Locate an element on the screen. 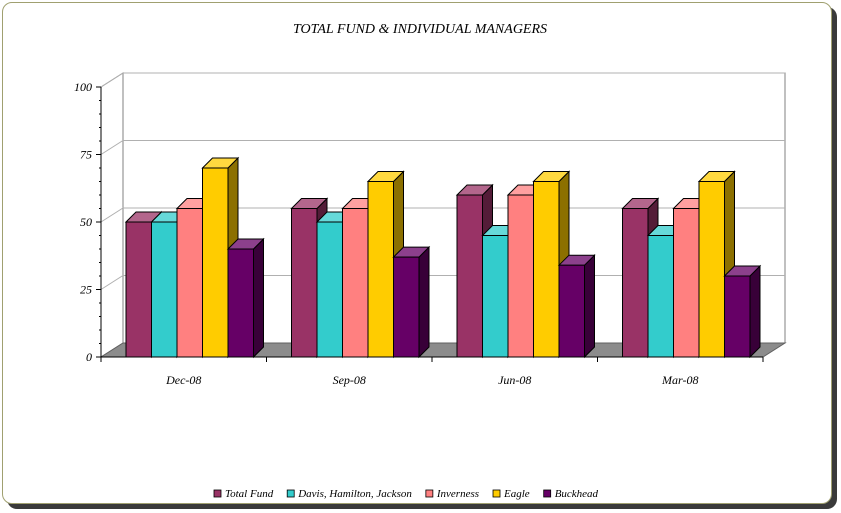 The image size is (841, 513). legend-item: Eagle is located at coordinates (511, 494).